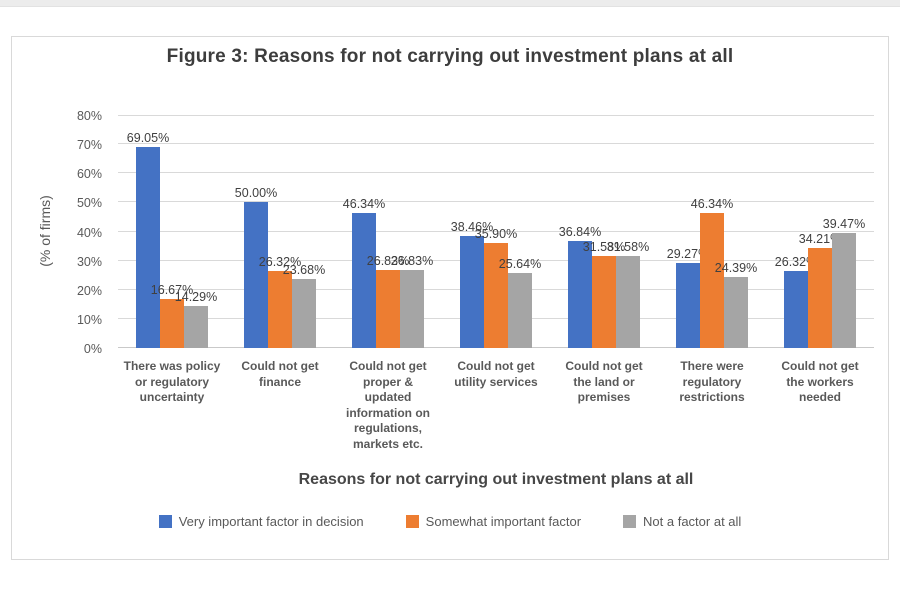  Describe the element at coordinates (844, 224) in the screenshot. I see `bar-value-label: 39.47%` at that location.